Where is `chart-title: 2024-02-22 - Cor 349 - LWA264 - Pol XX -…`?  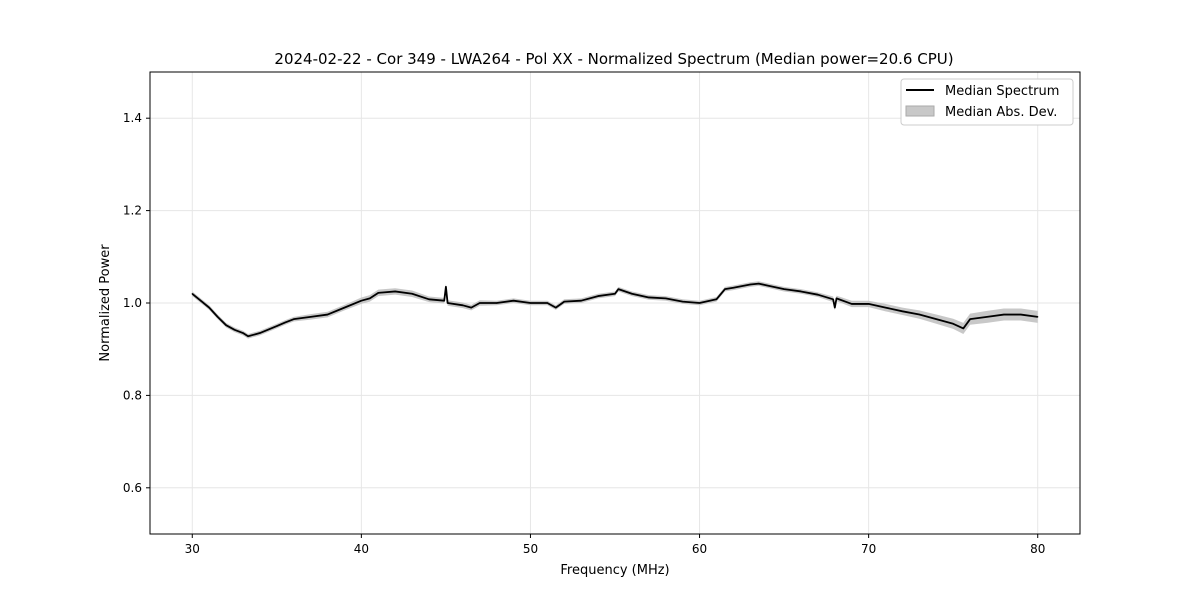
chart-title: 2024-02-22 - Cor 349 - LWA264 - Pol XX -… is located at coordinates (613, 59).